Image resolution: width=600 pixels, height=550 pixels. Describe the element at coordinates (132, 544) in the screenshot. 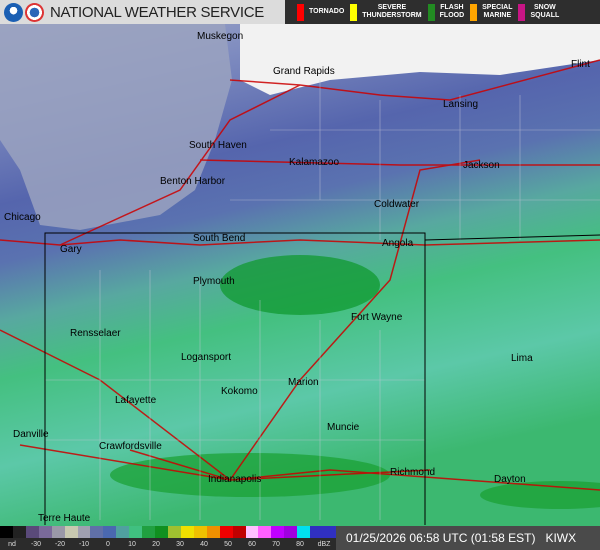

I see `scale-label: 10` at that location.